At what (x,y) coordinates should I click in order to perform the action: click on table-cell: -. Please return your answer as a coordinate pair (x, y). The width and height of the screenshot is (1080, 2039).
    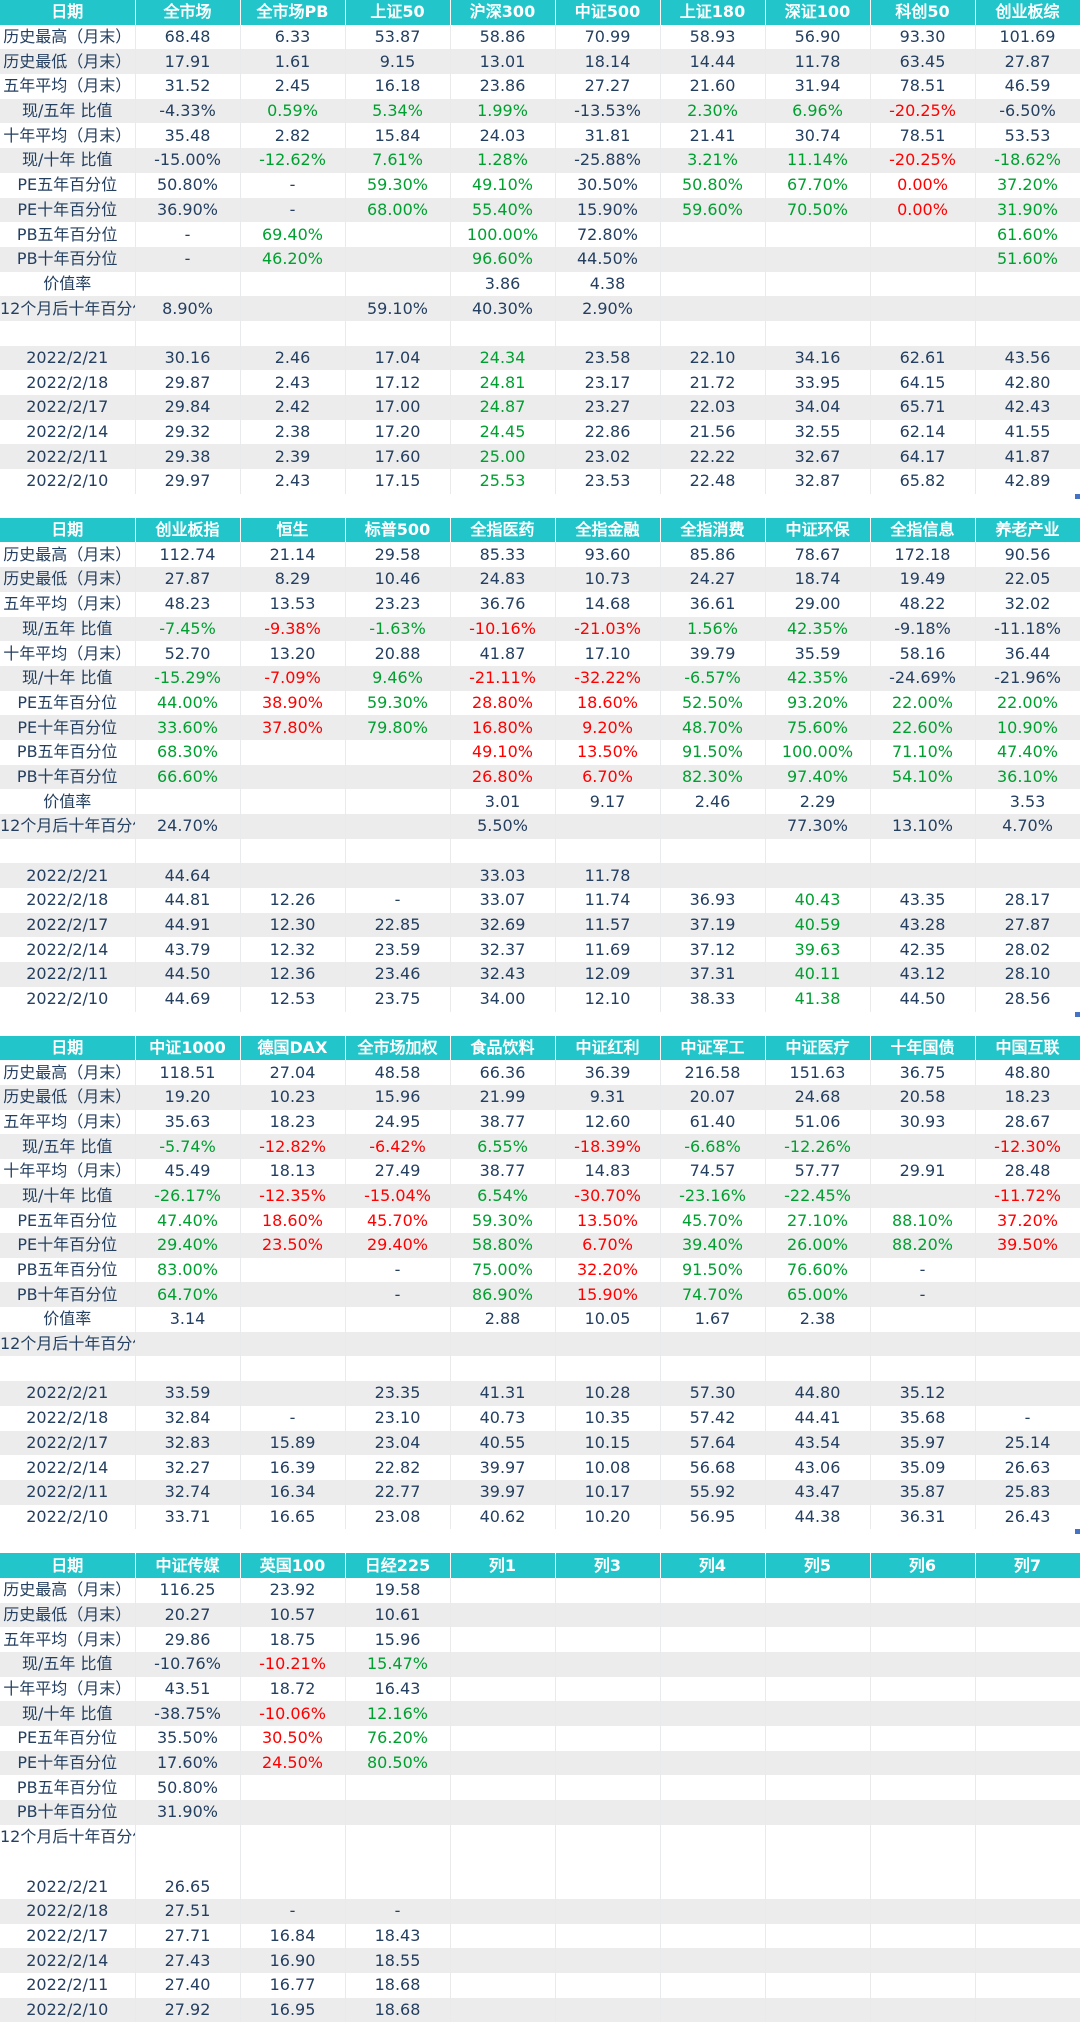
    Looking at the image, I should click on (293, 210).